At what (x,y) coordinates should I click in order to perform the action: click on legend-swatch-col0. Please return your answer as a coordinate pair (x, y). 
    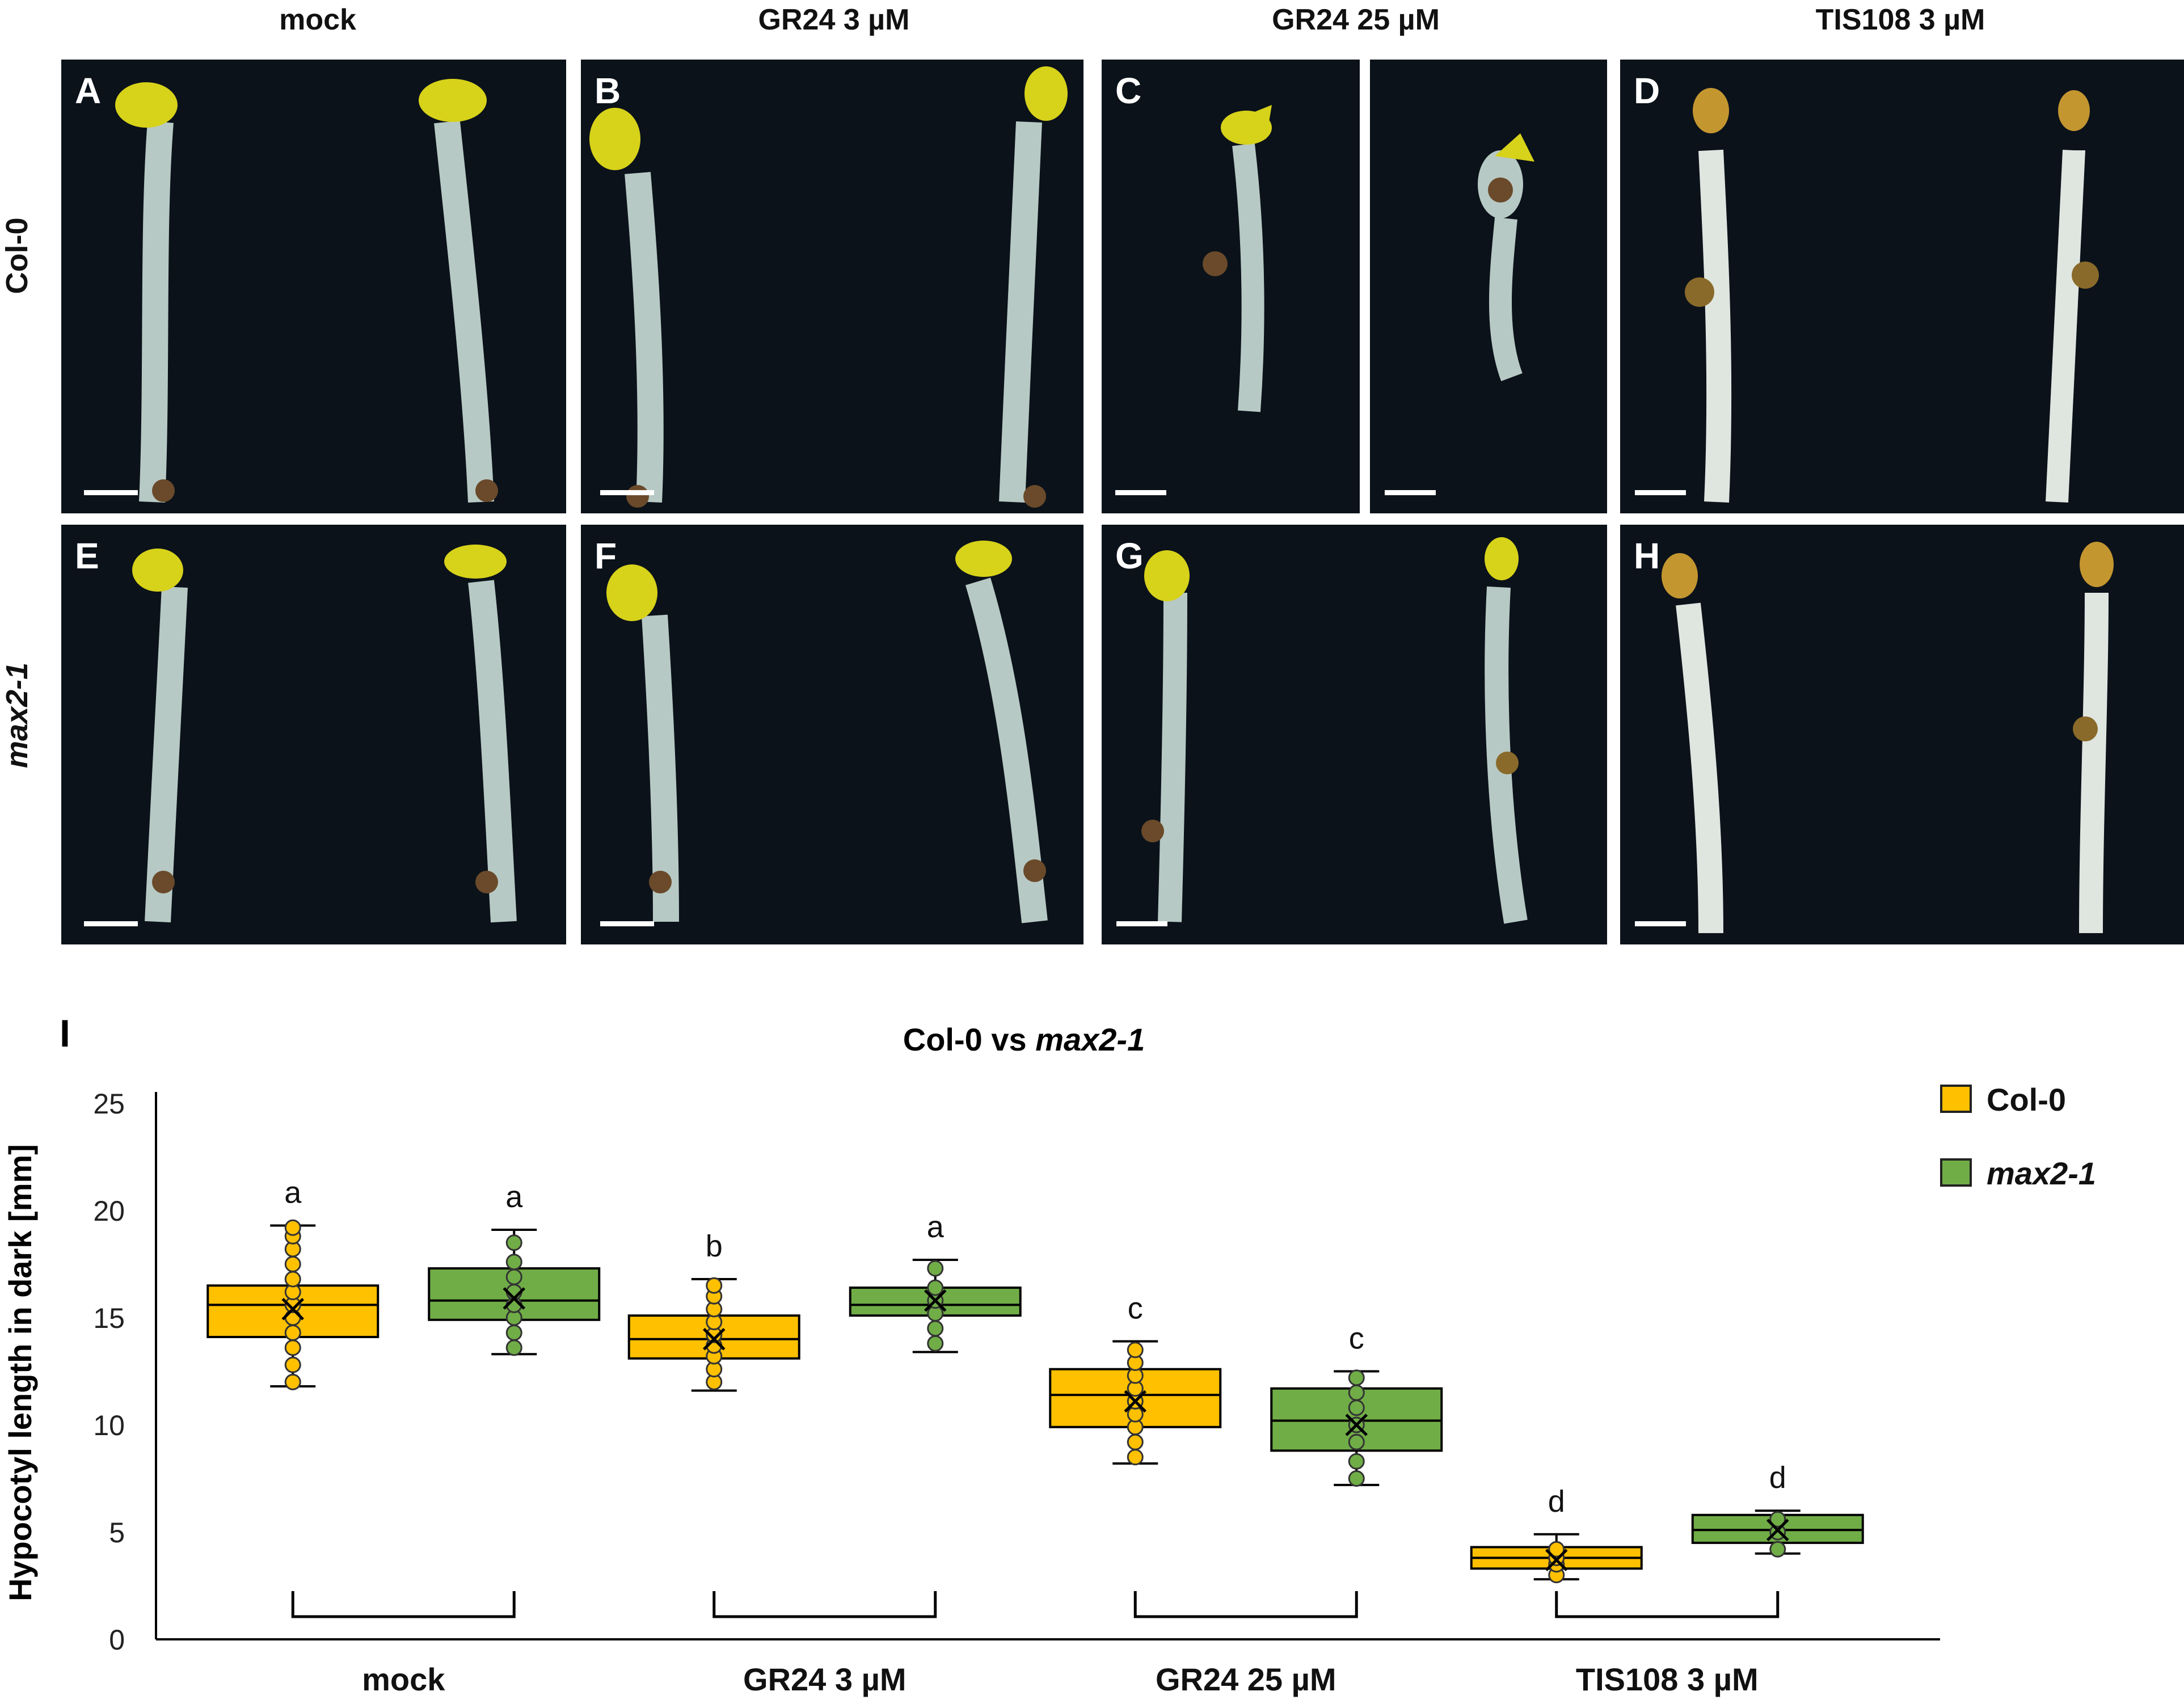
    Looking at the image, I should click on (1956, 1099).